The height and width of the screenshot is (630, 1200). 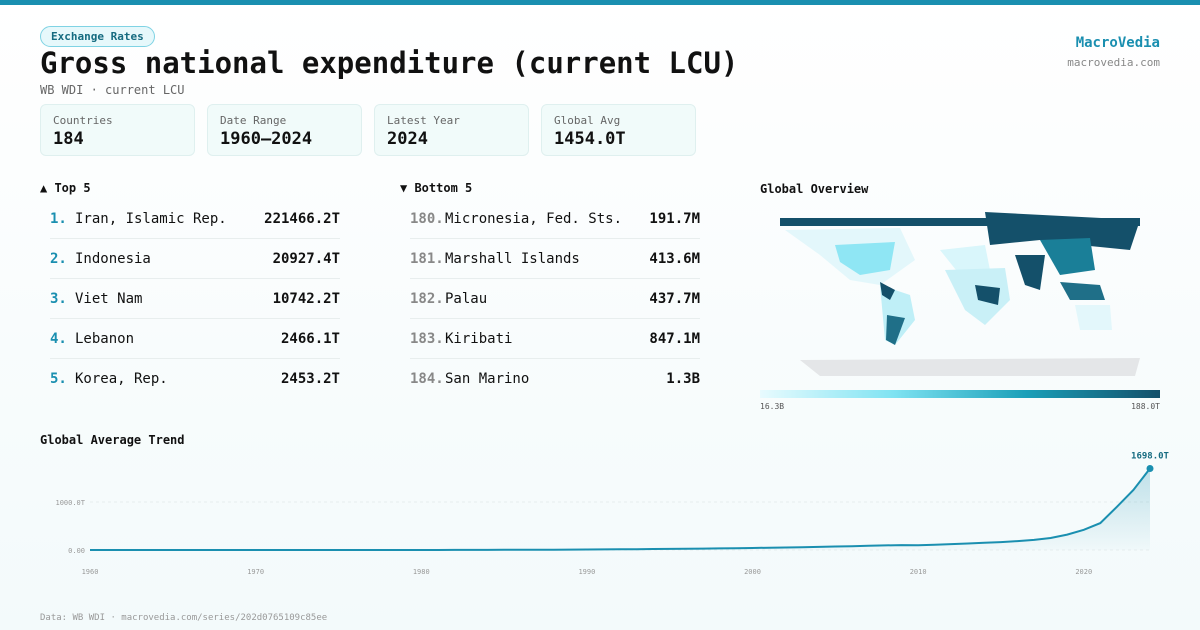 What do you see at coordinates (68, 139) in the screenshot?
I see `stat-value: 184` at bounding box center [68, 139].